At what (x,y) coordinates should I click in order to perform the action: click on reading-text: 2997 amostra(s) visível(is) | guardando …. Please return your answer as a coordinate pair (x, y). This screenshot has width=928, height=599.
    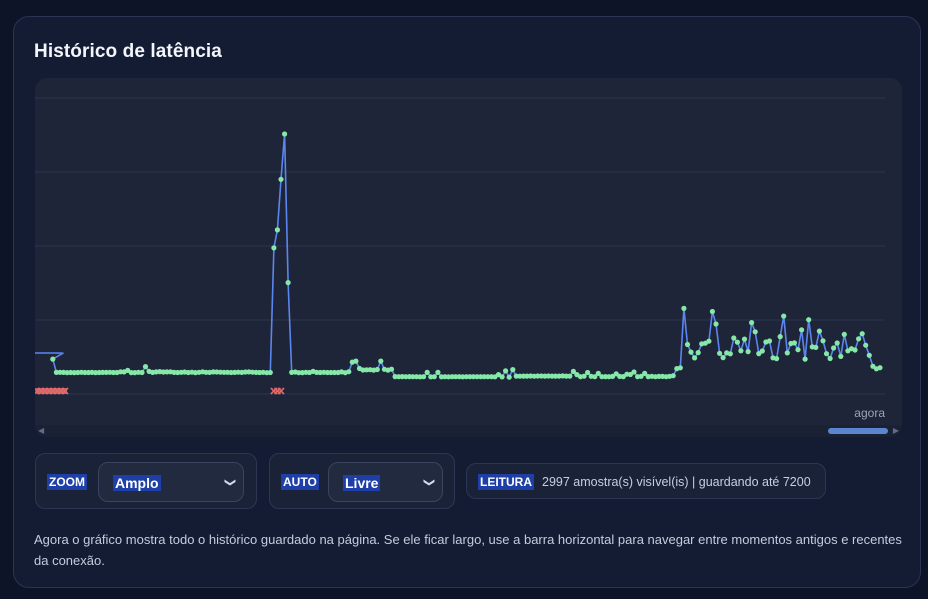
    Looking at the image, I should click on (676, 482).